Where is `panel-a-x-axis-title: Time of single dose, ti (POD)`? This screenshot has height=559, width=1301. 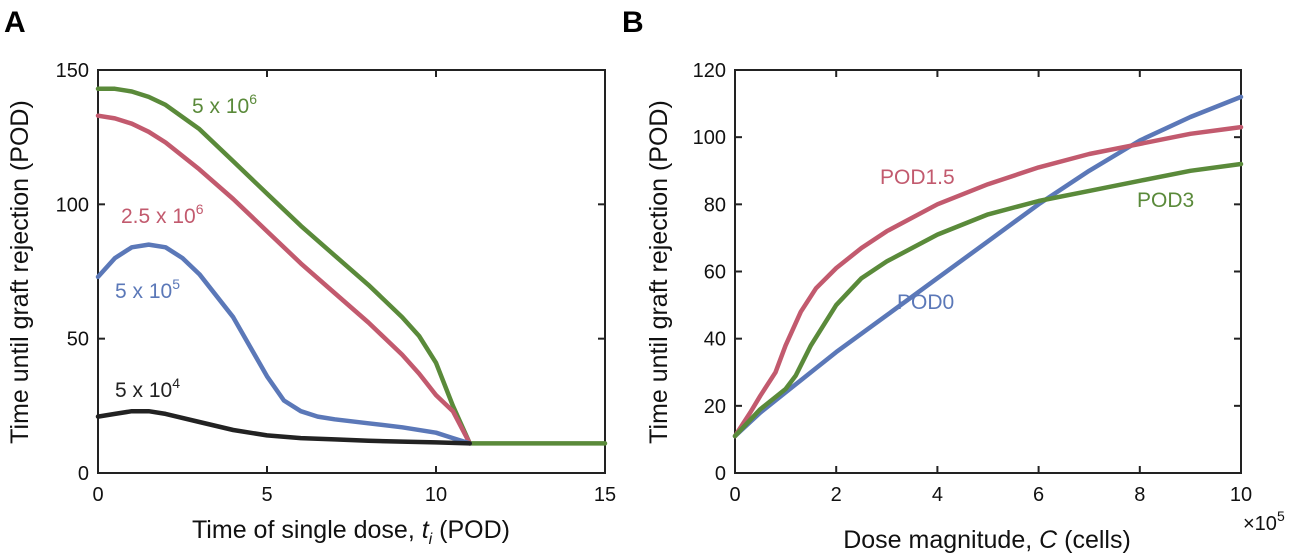 panel-a-x-axis-title: Time of single dose, ti (POD) is located at coordinates (351, 532).